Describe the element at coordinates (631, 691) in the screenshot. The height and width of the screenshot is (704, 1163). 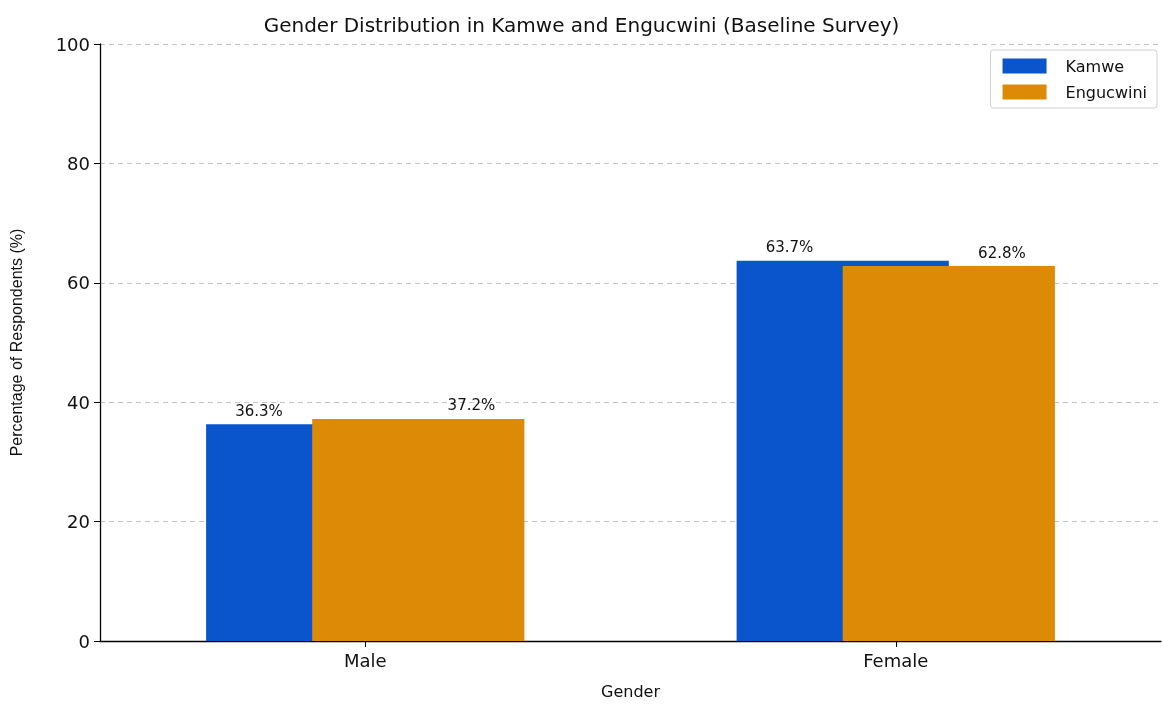
I see `x-axis-title: Gender` at that location.